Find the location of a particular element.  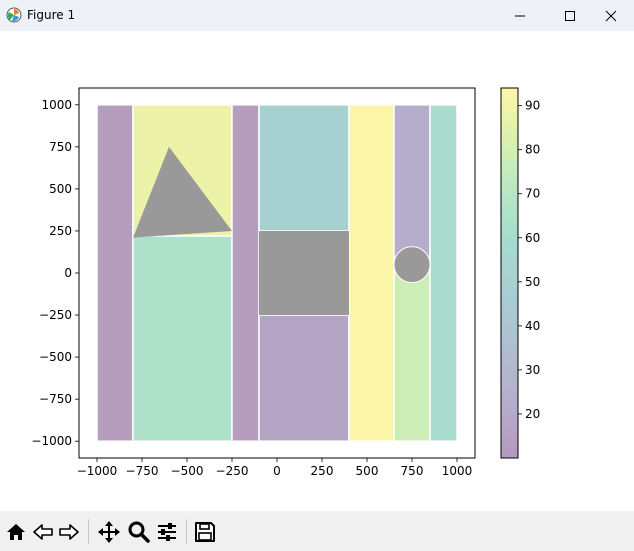

x-tick-label: 750 is located at coordinates (412, 471).